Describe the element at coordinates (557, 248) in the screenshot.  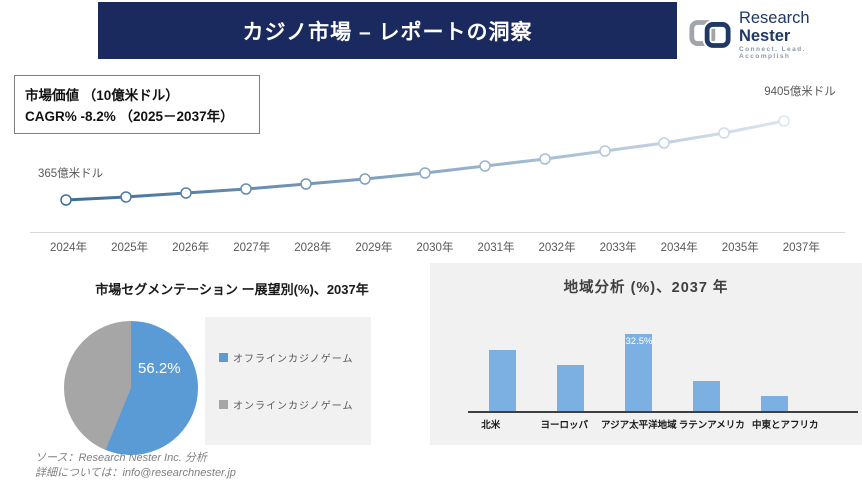
I see `year-label: 2032年` at that location.